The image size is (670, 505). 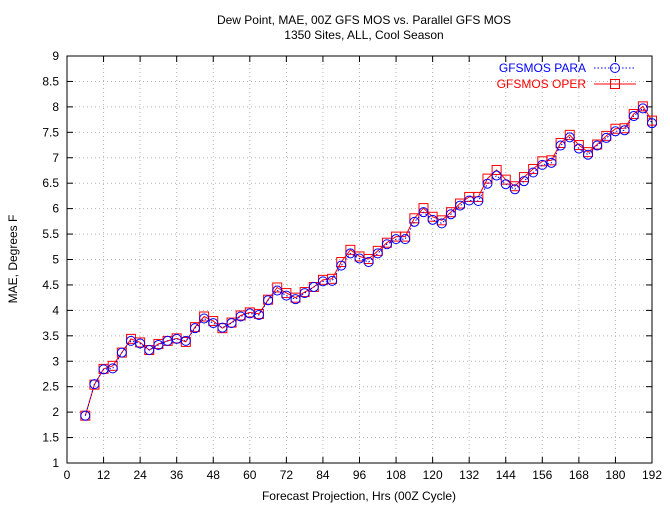 What do you see at coordinates (566, 76) in the screenshot?
I see `legend: GFSMOS PARA GFSMOS OPER` at bounding box center [566, 76].